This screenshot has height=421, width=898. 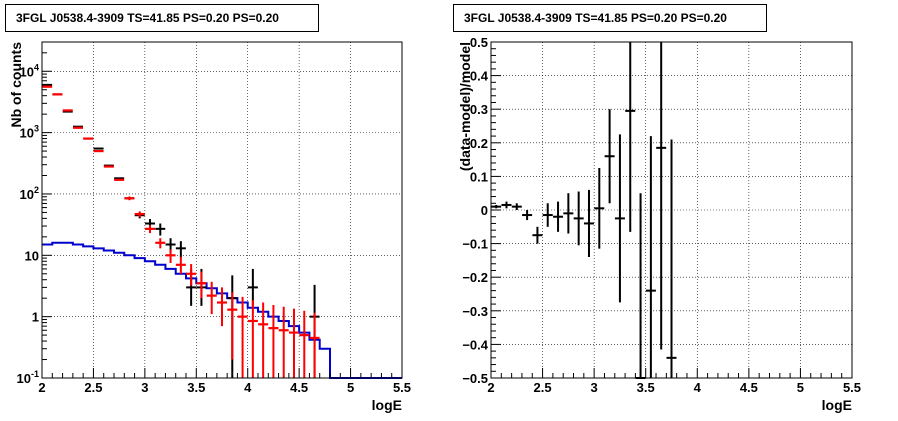 I want to click on right-y-axis-label: (data-model)/model, so click(x=465, y=106).